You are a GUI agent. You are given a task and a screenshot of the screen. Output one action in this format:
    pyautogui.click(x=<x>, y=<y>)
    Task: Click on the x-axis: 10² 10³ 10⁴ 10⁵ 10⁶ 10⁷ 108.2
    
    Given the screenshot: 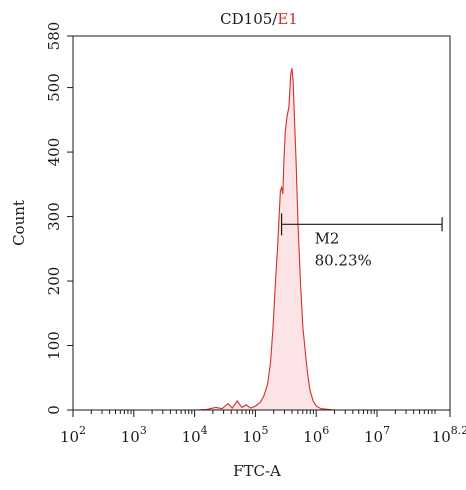 What is the action you would take?
    pyautogui.click(x=263, y=428)
    